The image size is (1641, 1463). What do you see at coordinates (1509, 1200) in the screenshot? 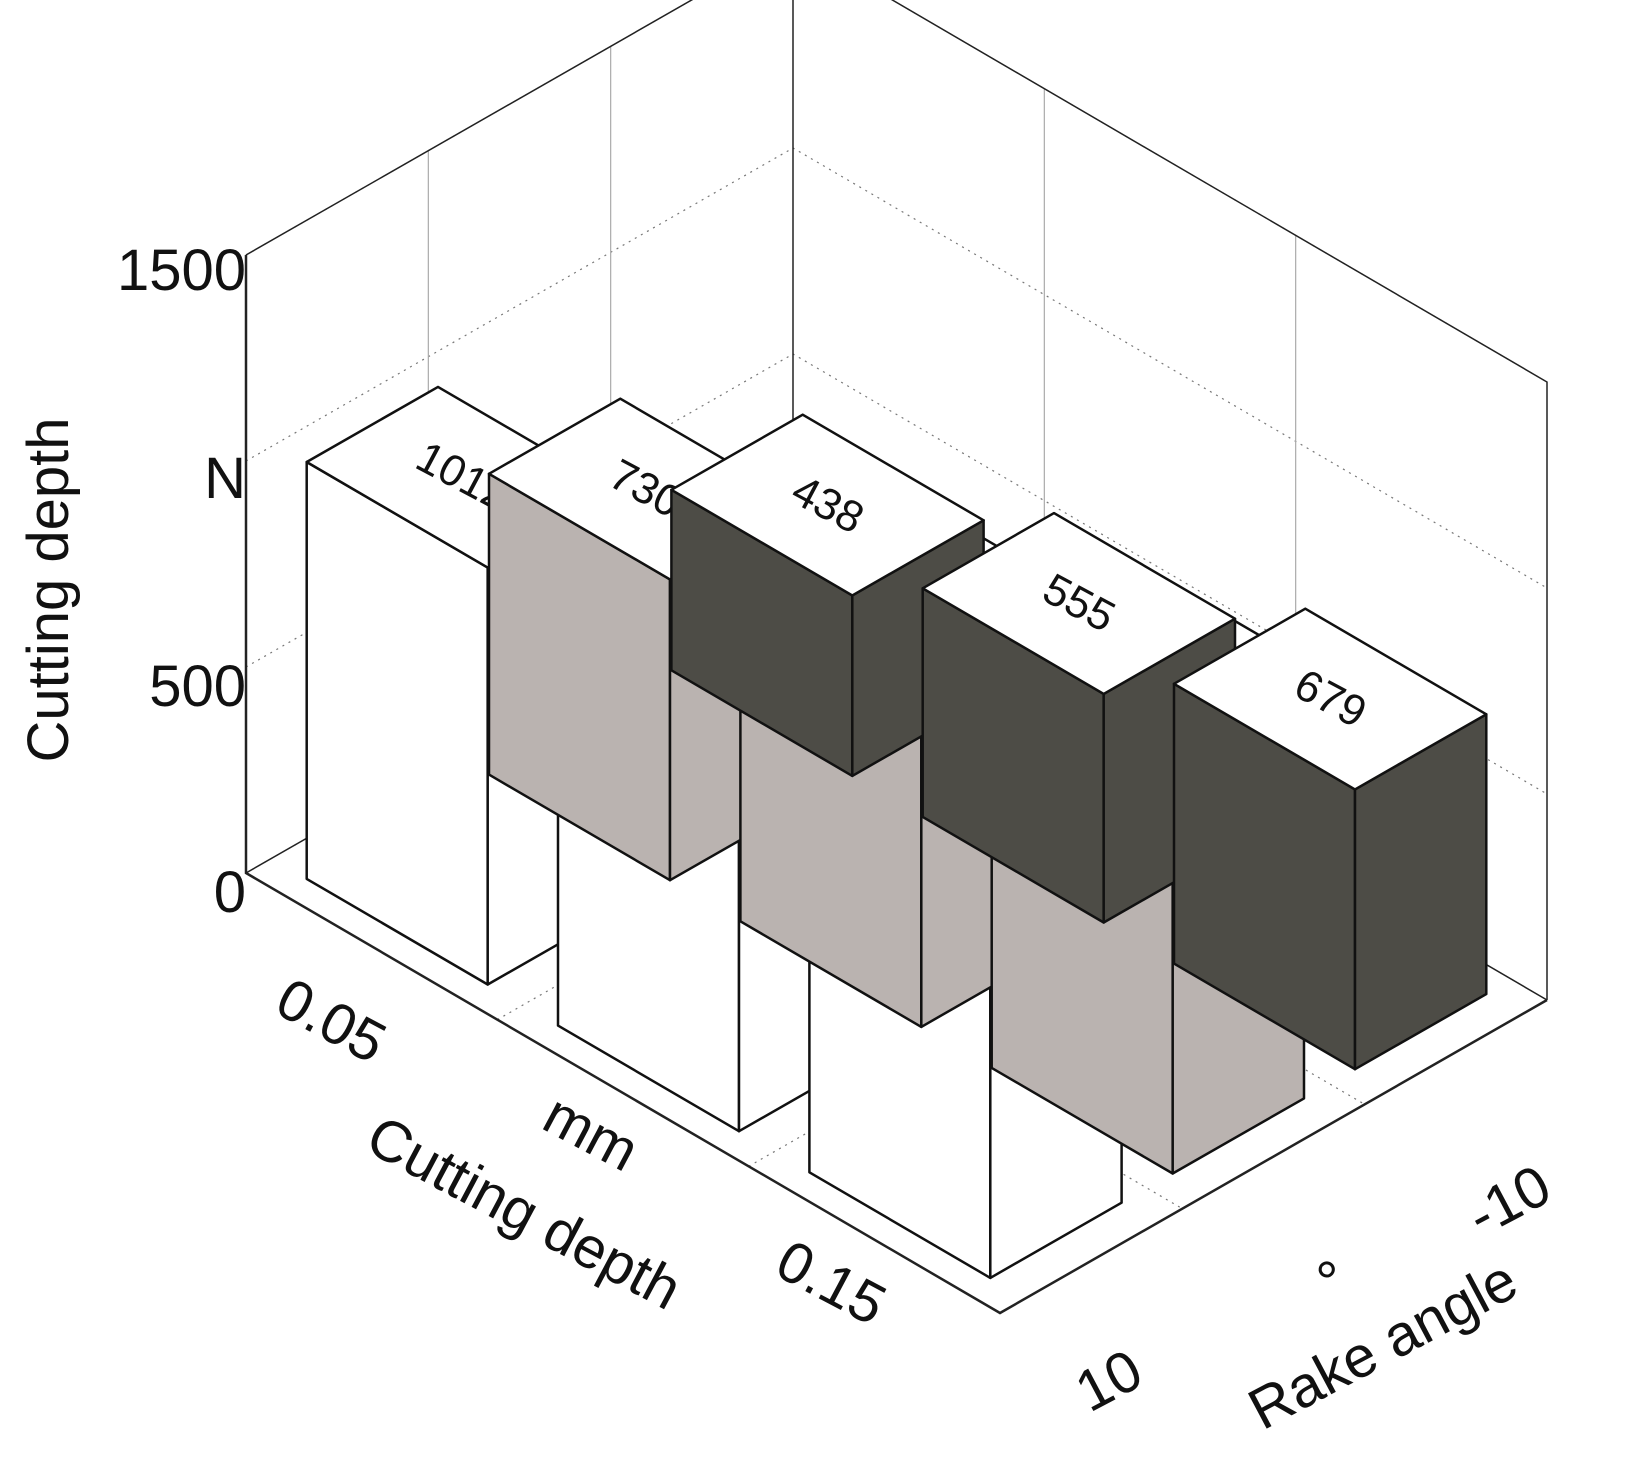
I see `y-tick-label: -10` at bounding box center [1509, 1200].